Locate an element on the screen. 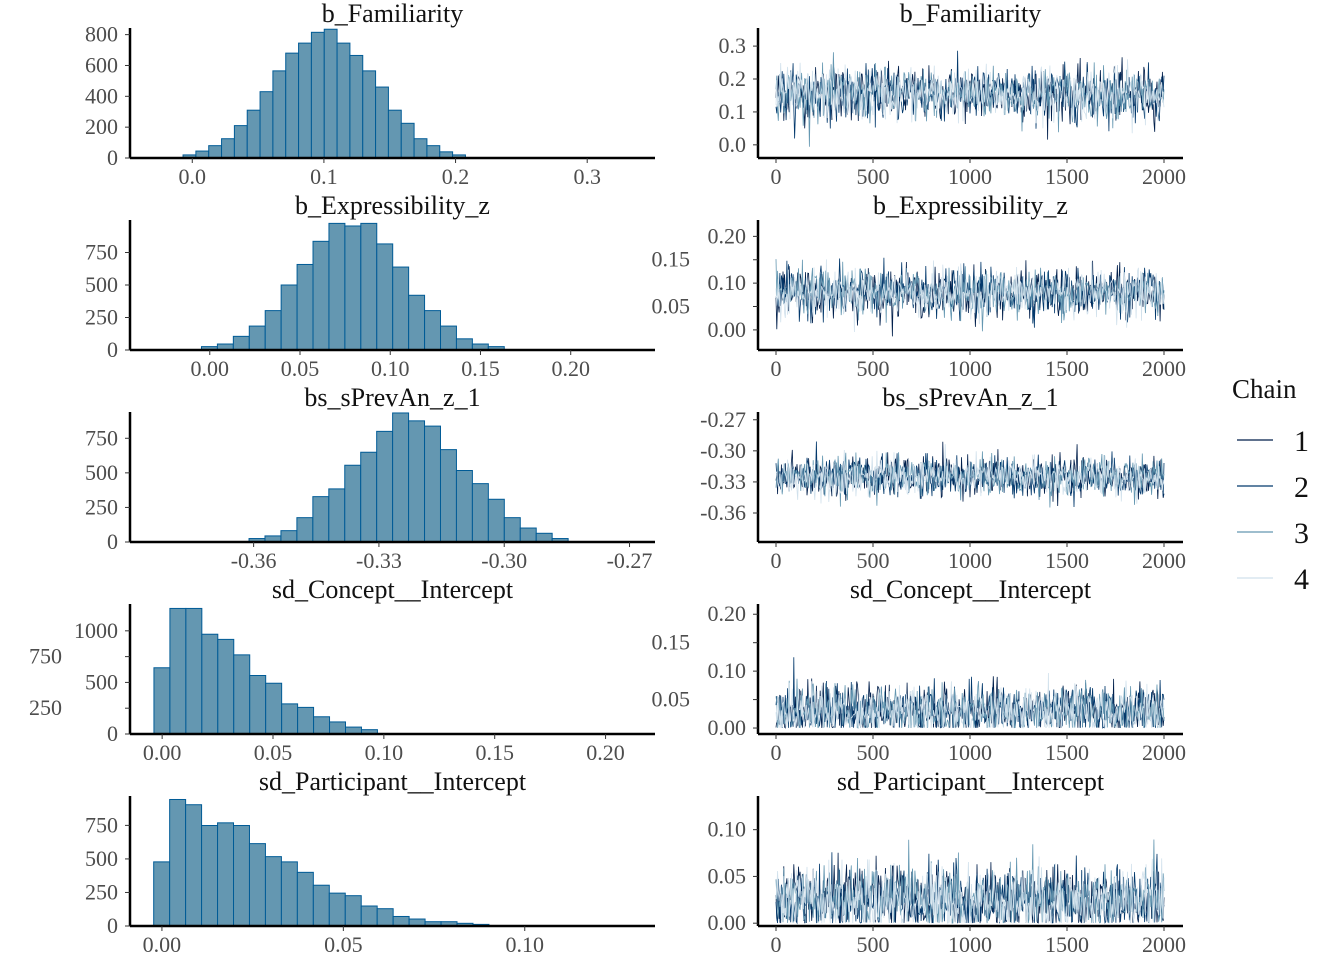 The image size is (1344, 960). y-tick-label: 0.10 is located at coordinates (727, 829).